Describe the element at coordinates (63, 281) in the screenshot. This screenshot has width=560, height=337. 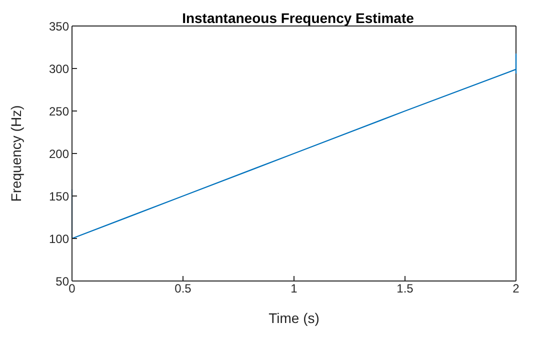
I see `y-tick-label: 50` at that location.